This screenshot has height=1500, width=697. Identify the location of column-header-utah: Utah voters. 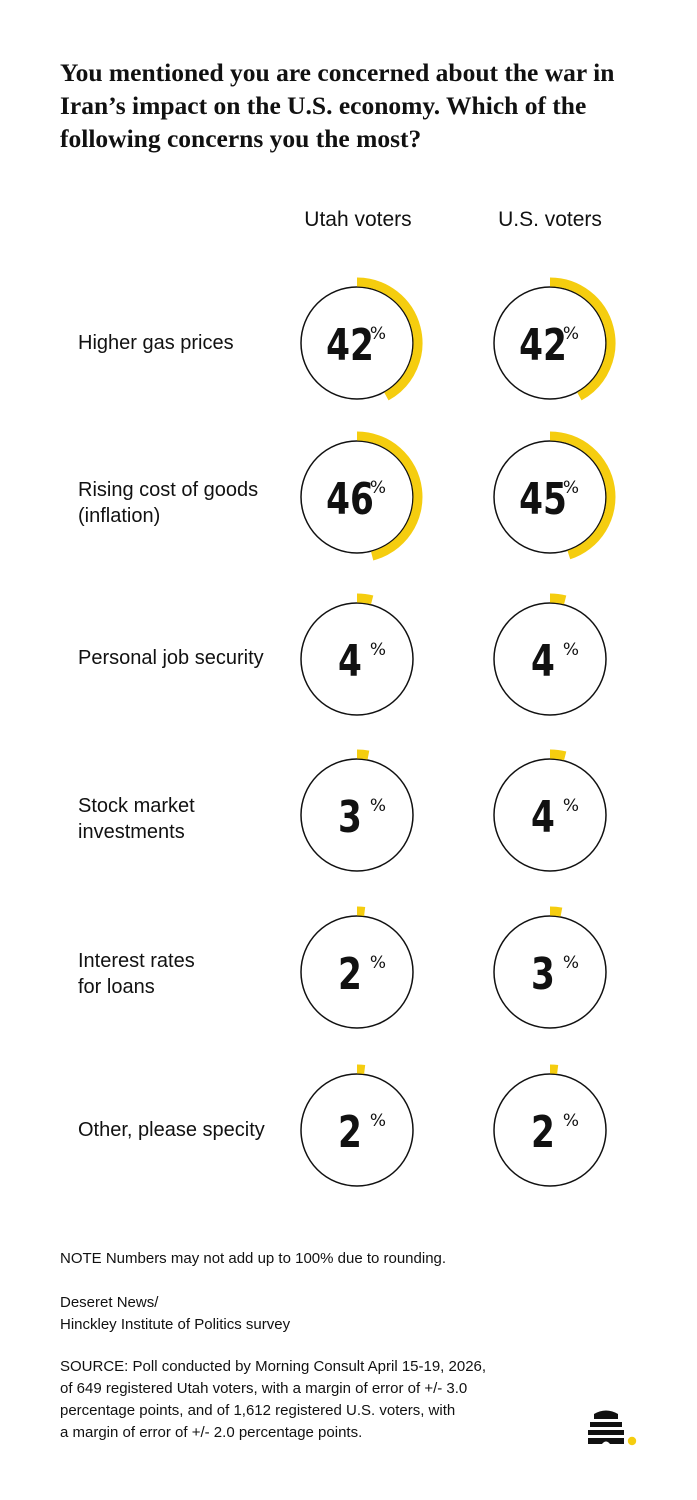
(358, 219).